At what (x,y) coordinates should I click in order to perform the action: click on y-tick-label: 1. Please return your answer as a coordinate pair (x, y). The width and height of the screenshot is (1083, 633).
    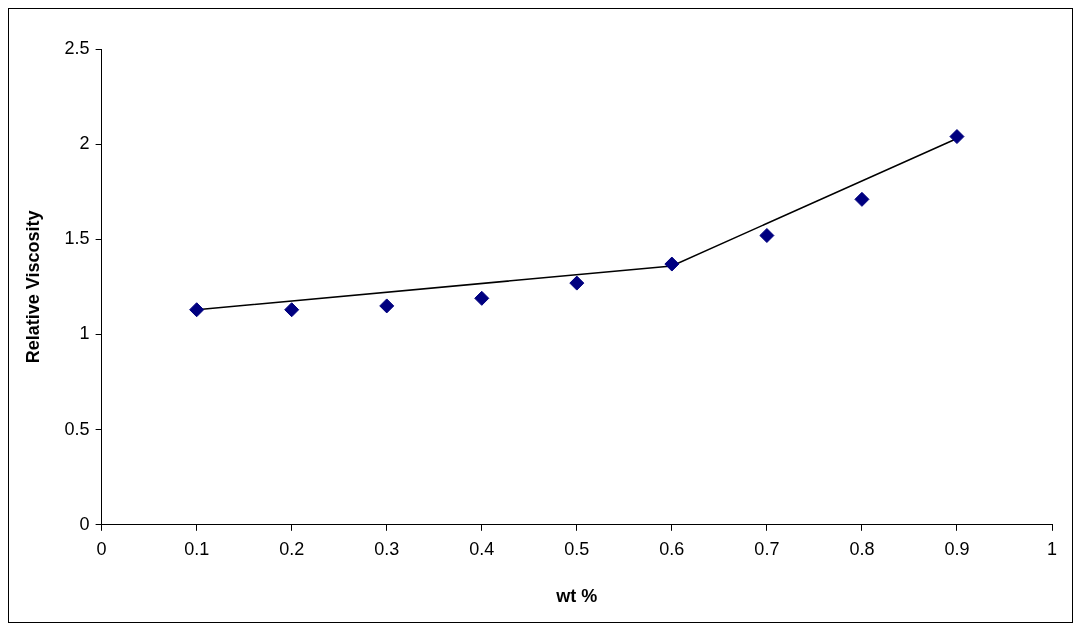
    Looking at the image, I should click on (84, 333).